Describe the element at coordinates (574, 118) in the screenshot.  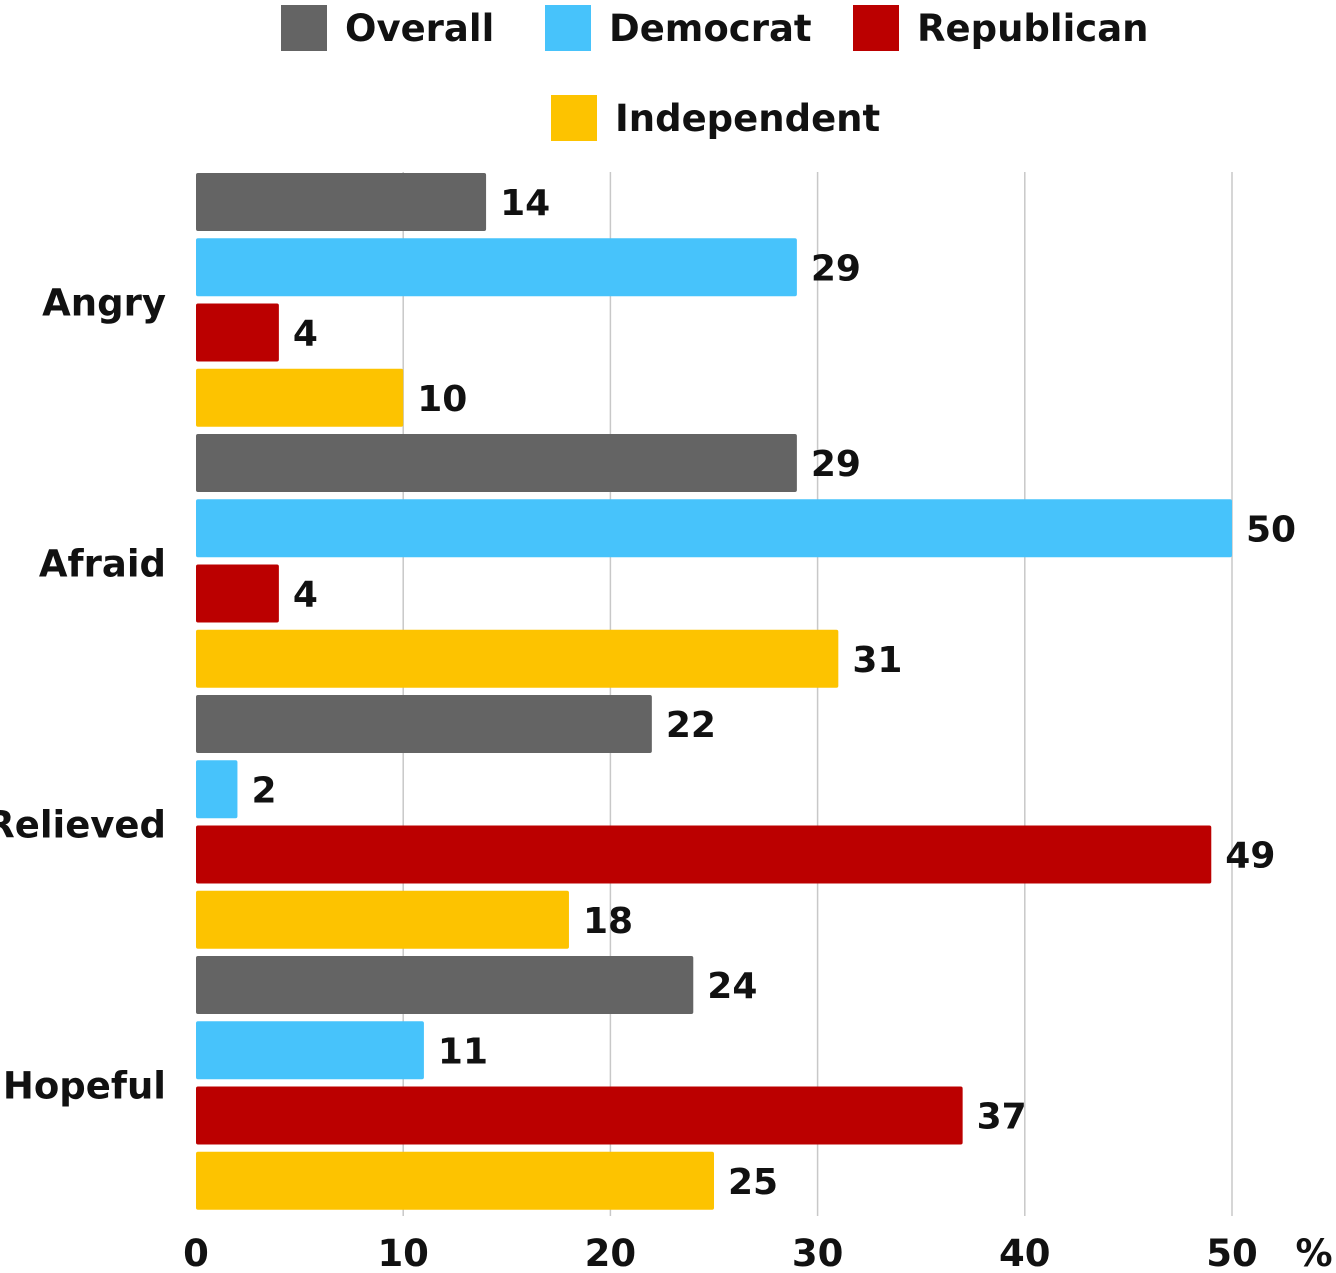
I see `legend-swatch-independent` at that location.